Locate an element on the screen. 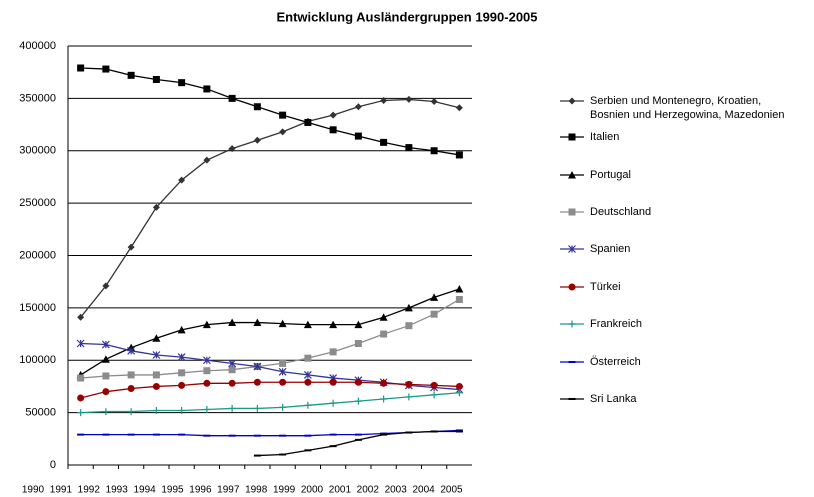  x-tick-label: 1994 is located at coordinates (144, 490).